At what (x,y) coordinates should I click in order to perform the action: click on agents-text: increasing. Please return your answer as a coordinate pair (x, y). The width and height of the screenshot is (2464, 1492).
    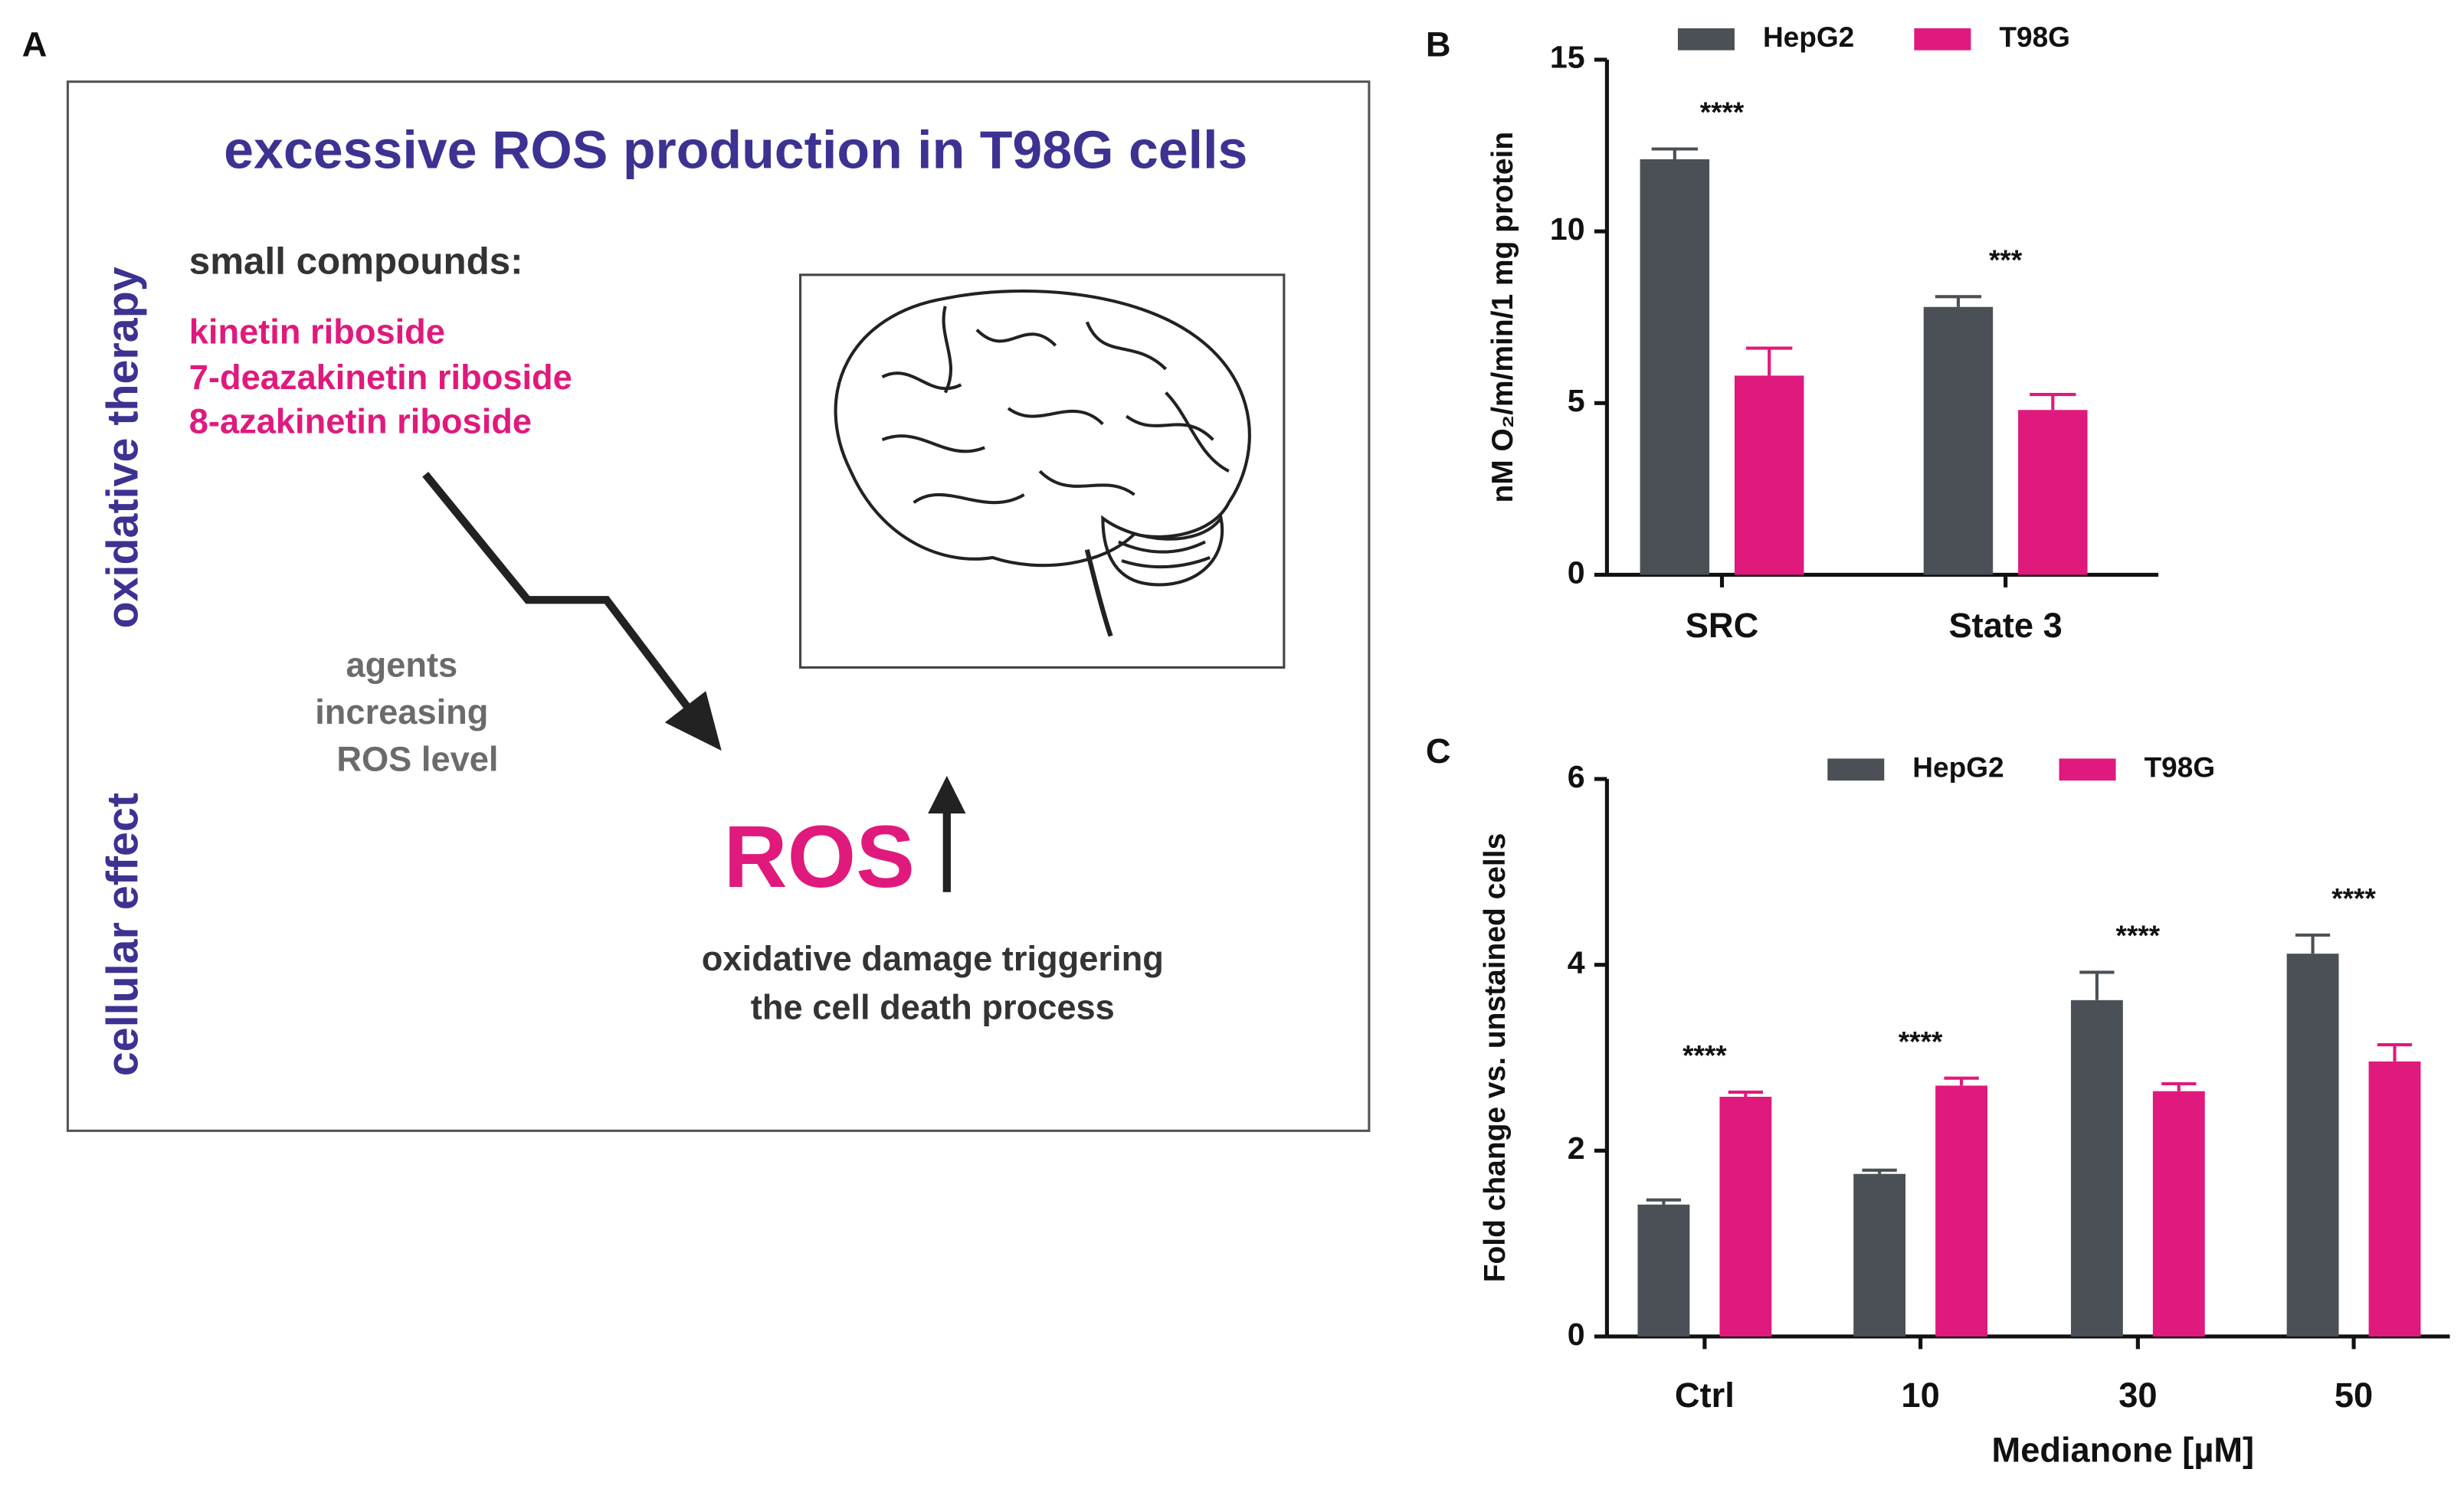
    Looking at the image, I should click on (401, 711).